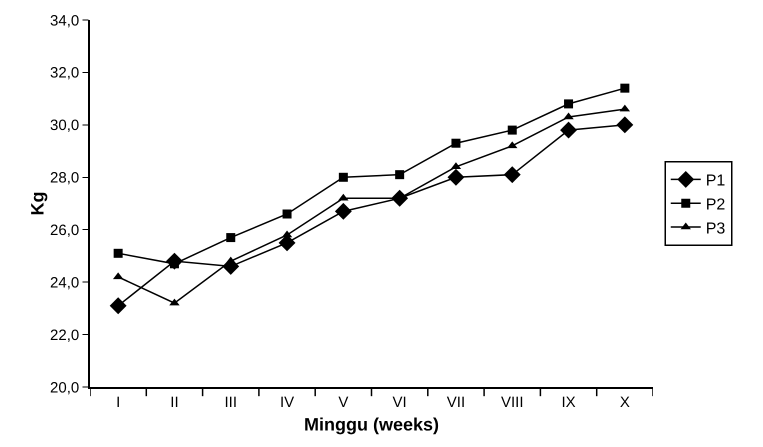 Image resolution: width=763 pixels, height=447 pixels. I want to click on x-tick-label: VI, so click(399, 402).